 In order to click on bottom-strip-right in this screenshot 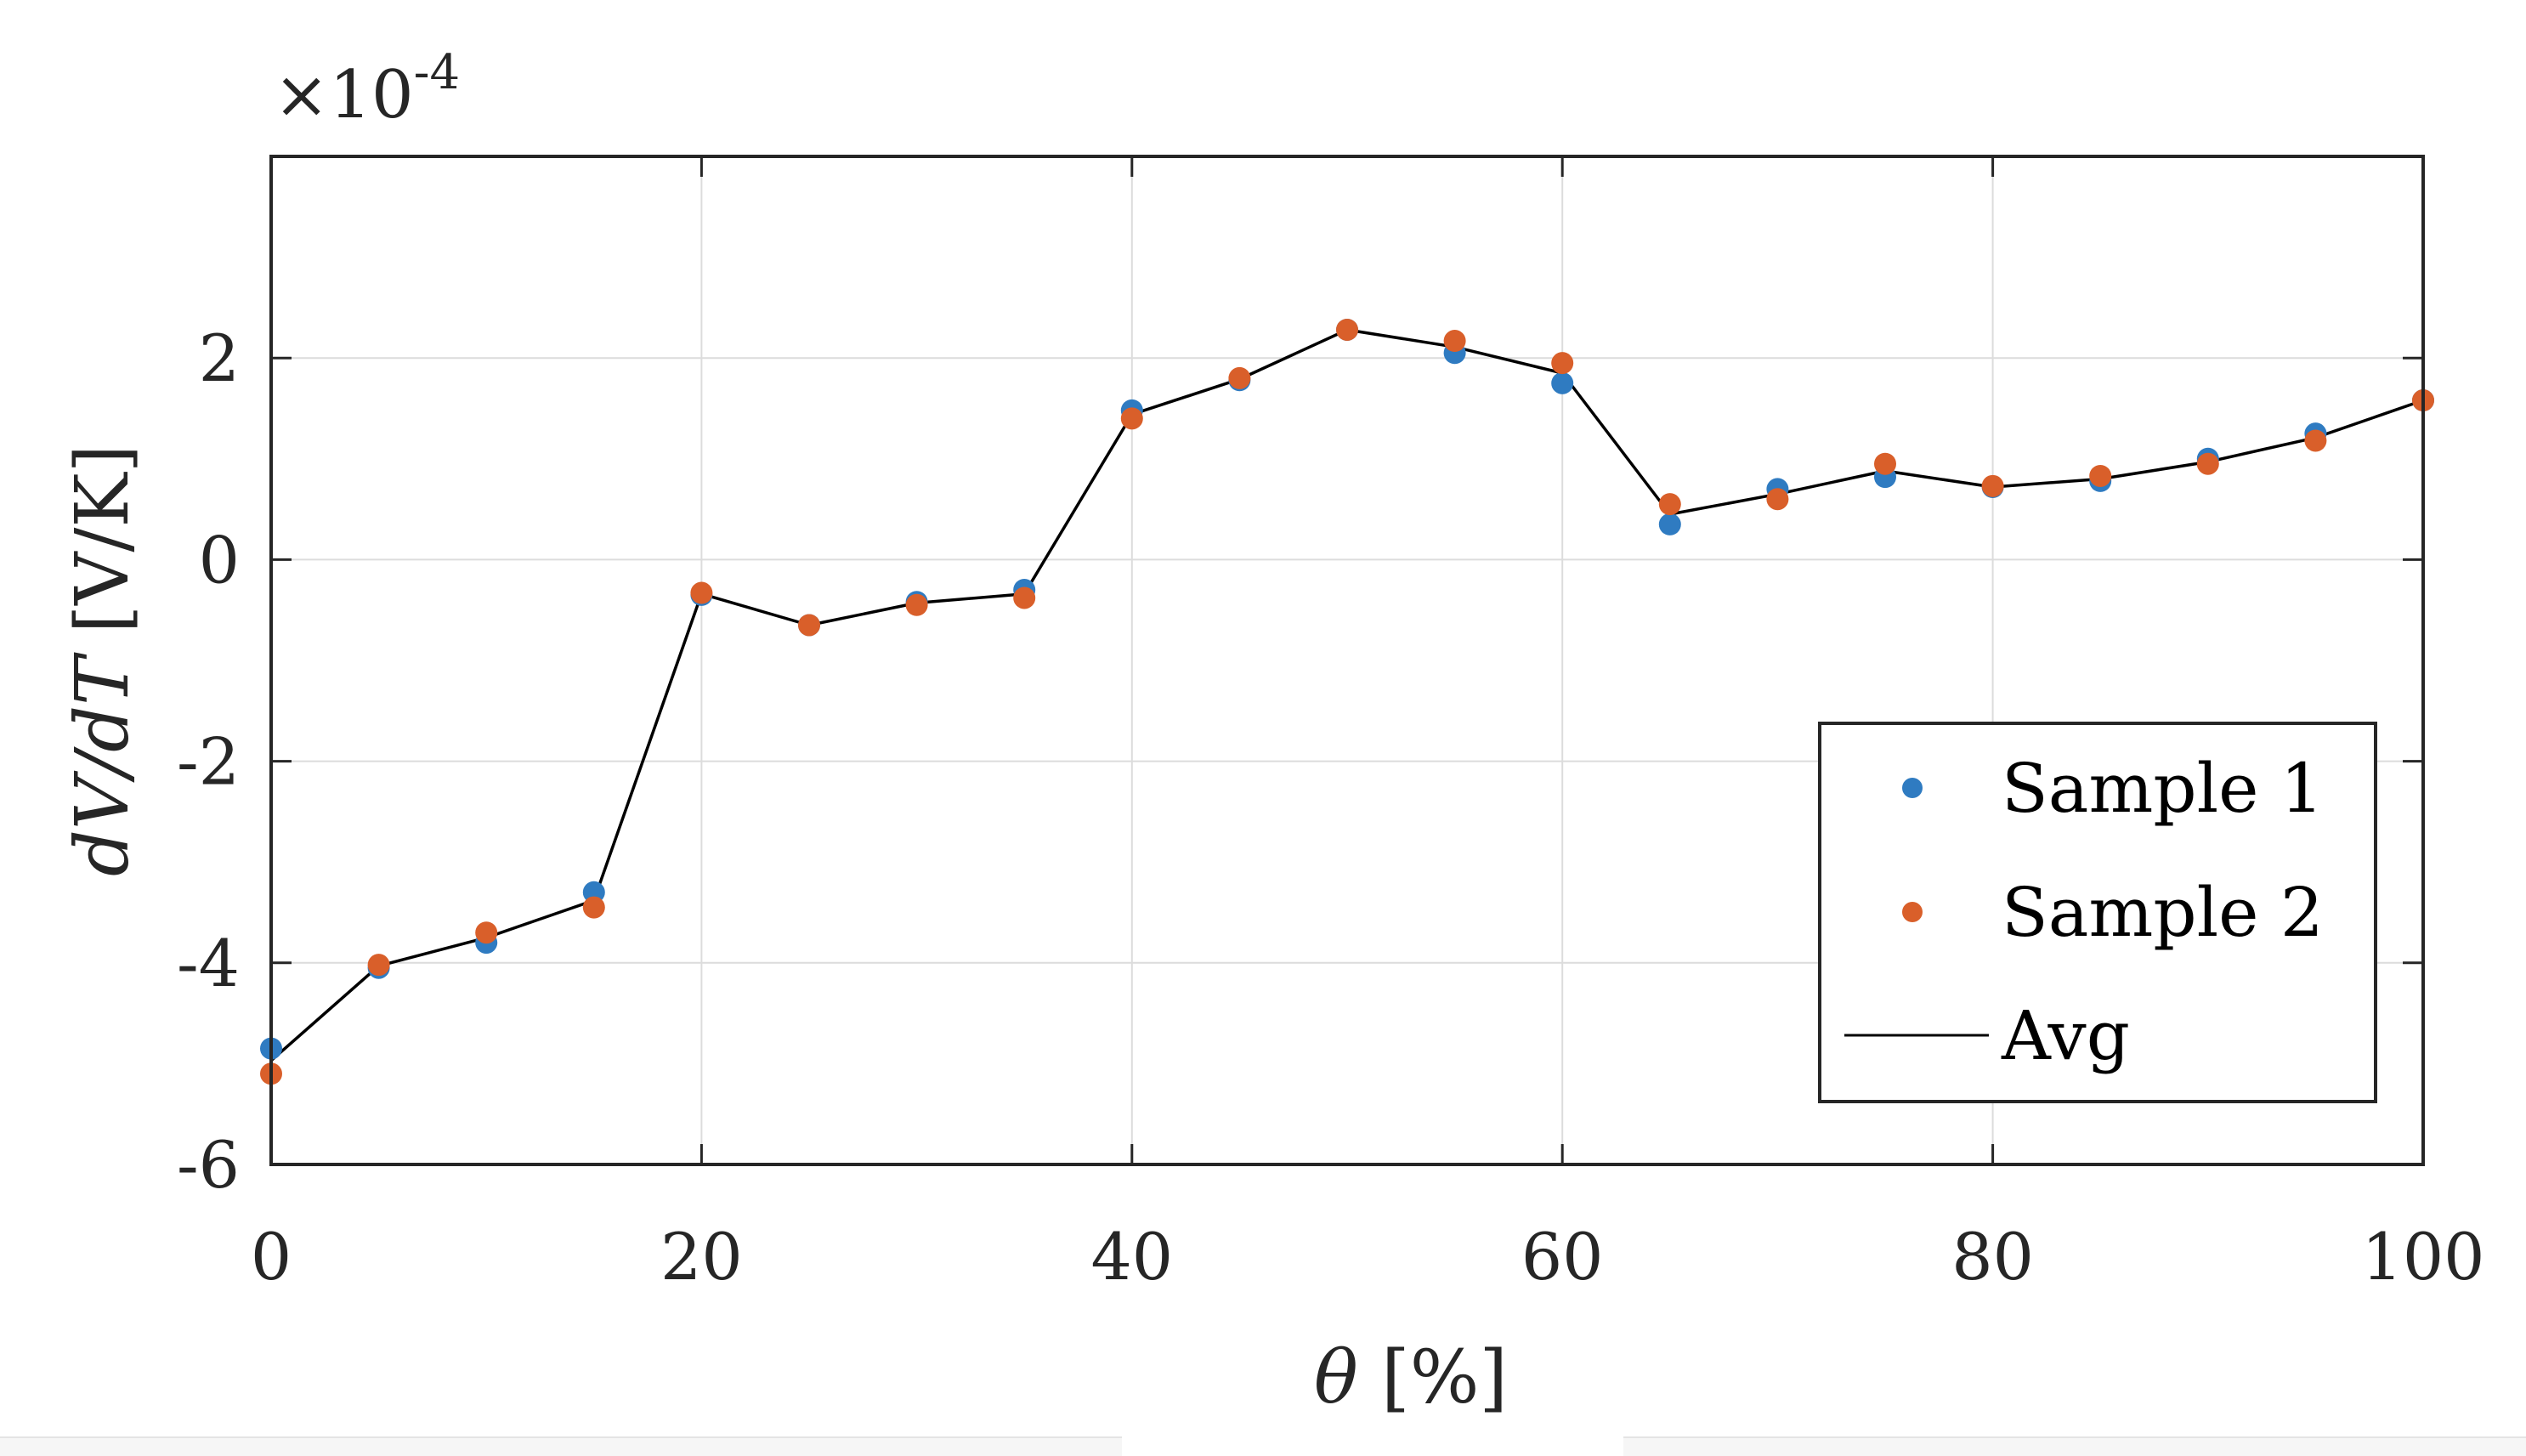, I will do `click(2074, 1446)`.